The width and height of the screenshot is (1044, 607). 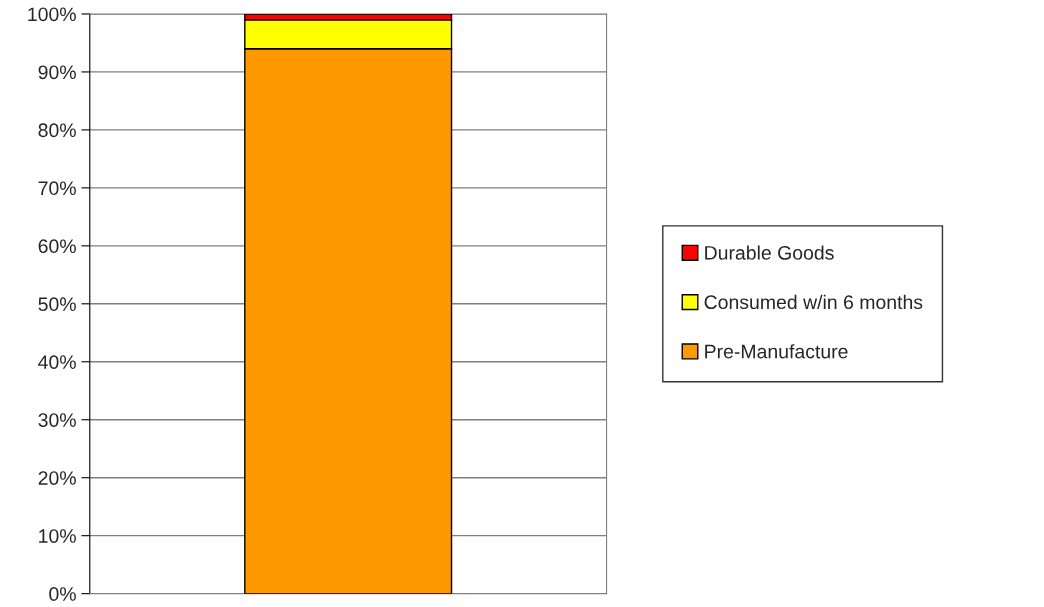 I want to click on y-tick-label: 10%, so click(x=57, y=536).